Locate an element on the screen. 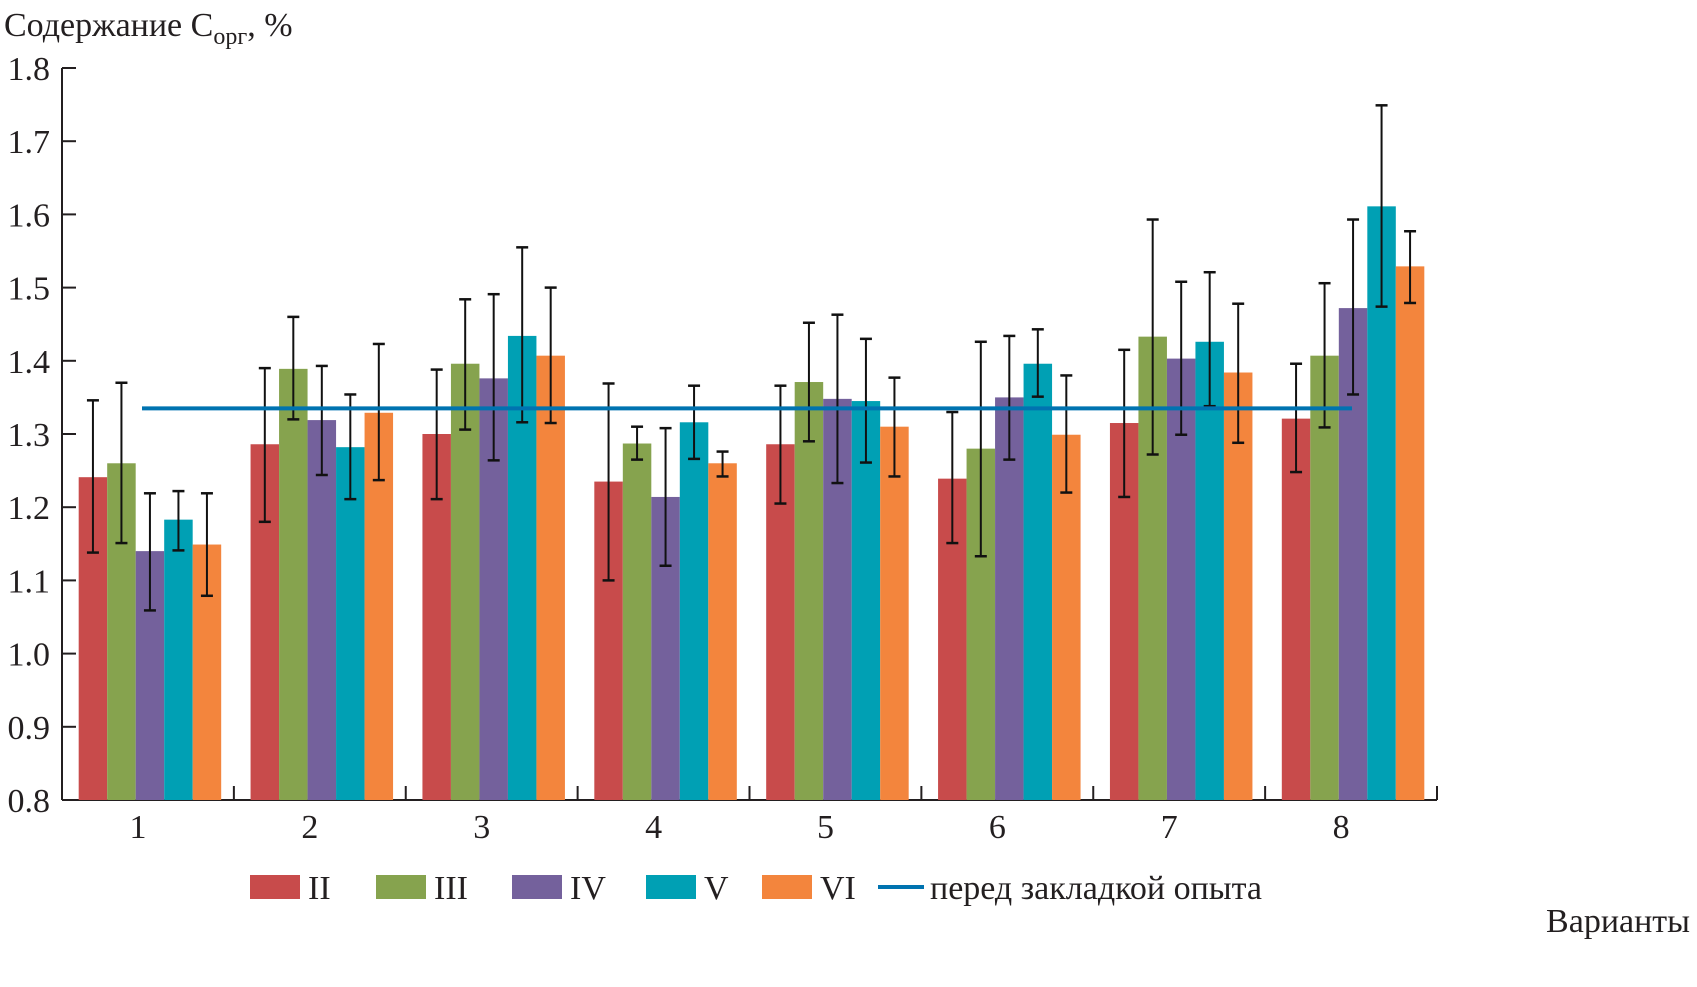 The width and height of the screenshot is (1697, 987). x-tick-label: 4 is located at coordinates (653, 827).